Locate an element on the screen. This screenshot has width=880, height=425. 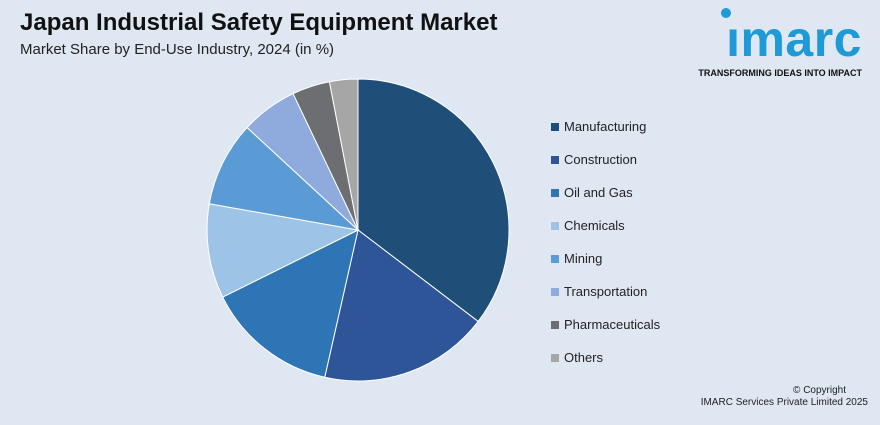
pie-slice-chemicals is located at coordinates (283, 250).